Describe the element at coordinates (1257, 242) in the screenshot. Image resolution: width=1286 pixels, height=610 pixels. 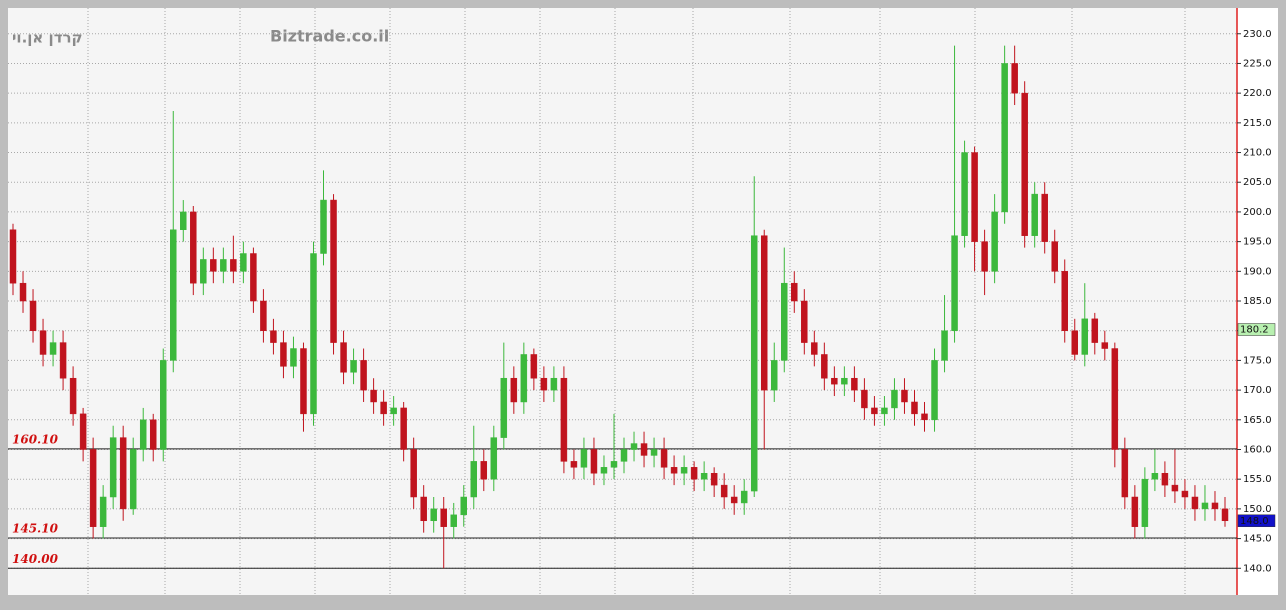
I see `y-tick-label: 195.0` at that location.